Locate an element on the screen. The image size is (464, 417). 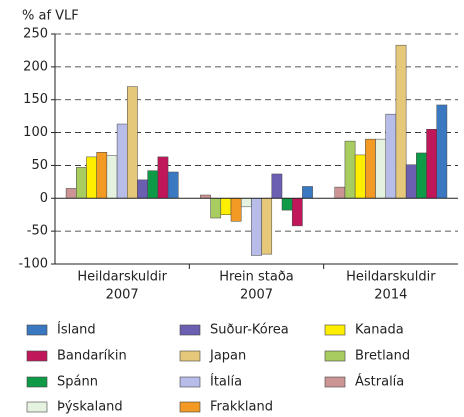
legend-label: Ástralía is located at coordinates (379, 382).